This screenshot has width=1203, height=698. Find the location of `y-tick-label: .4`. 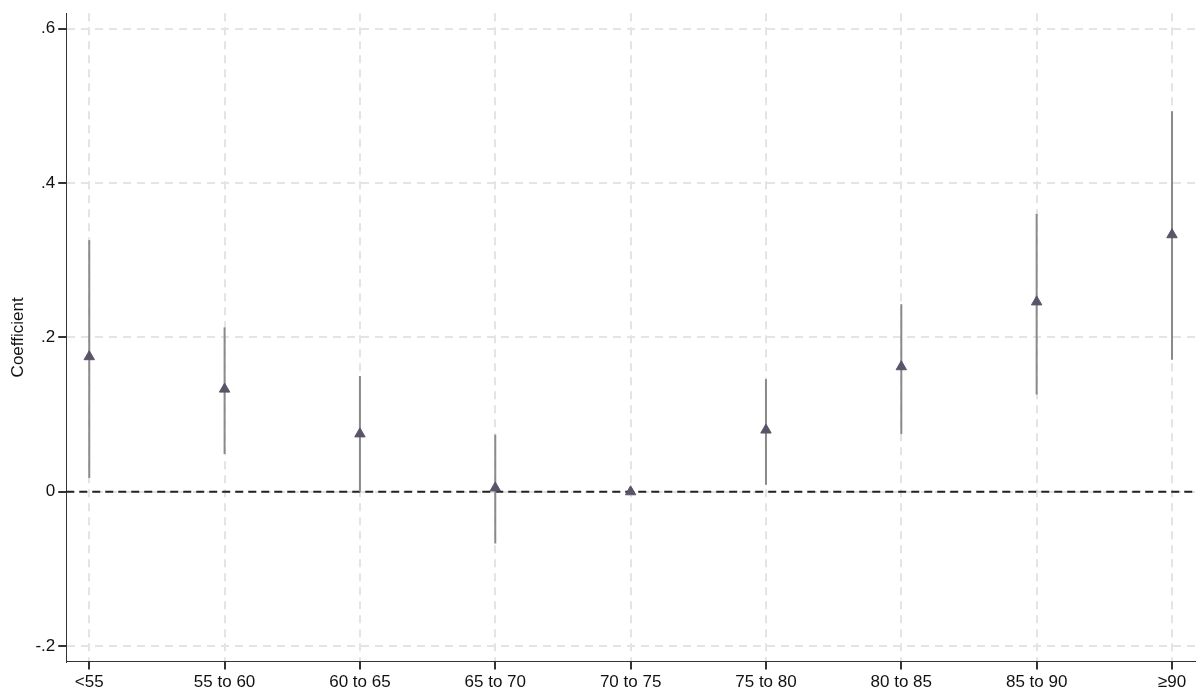

y-tick-label: .4 is located at coordinates (48, 182).